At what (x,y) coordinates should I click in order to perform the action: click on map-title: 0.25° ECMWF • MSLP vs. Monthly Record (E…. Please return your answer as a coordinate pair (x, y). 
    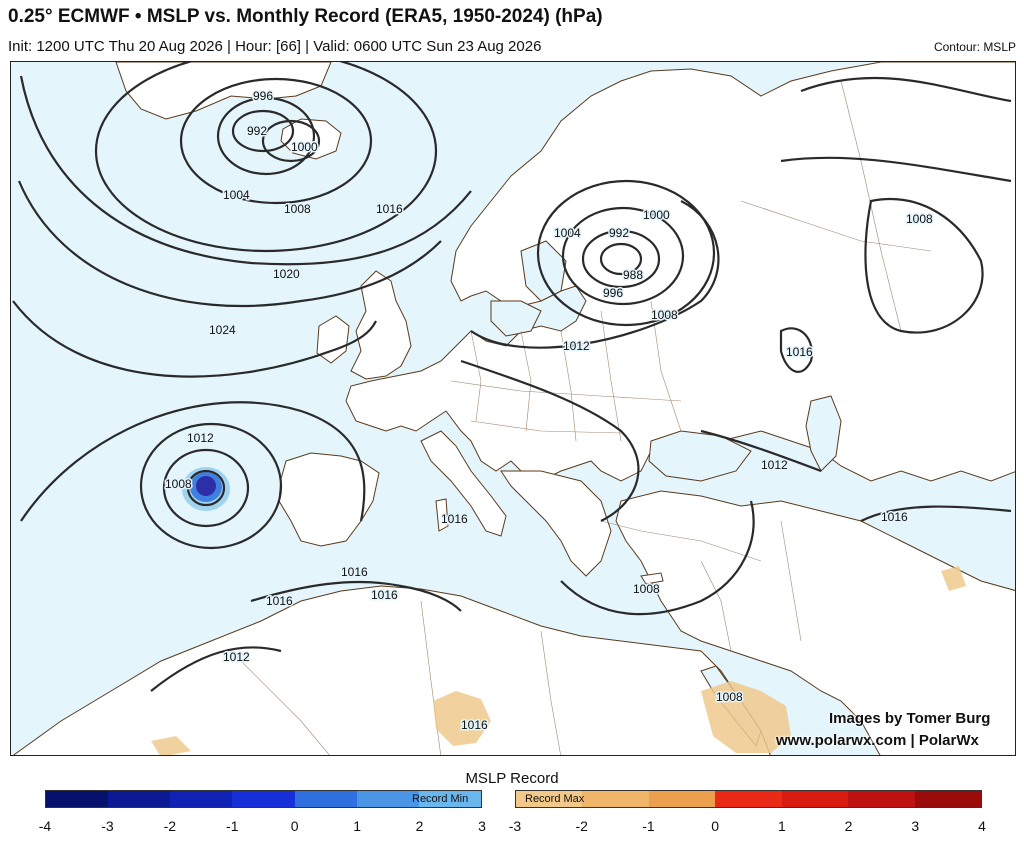
    Looking at the image, I should click on (305, 16).